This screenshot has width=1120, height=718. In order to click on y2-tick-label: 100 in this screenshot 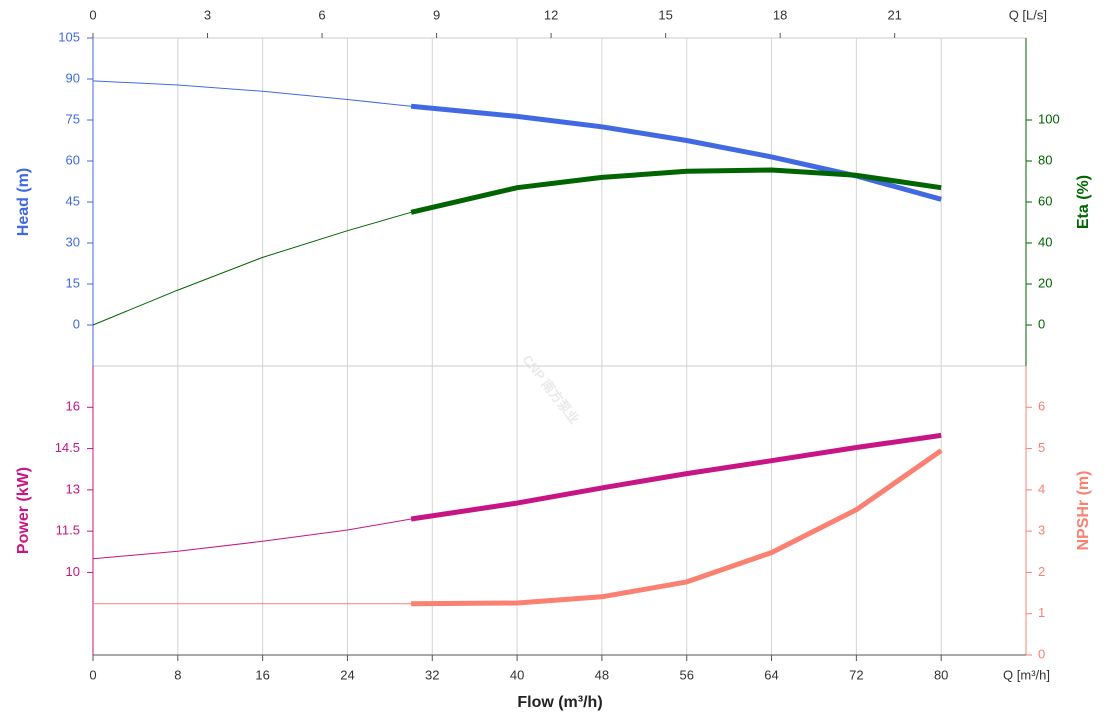, I will do `click(1049, 118)`.